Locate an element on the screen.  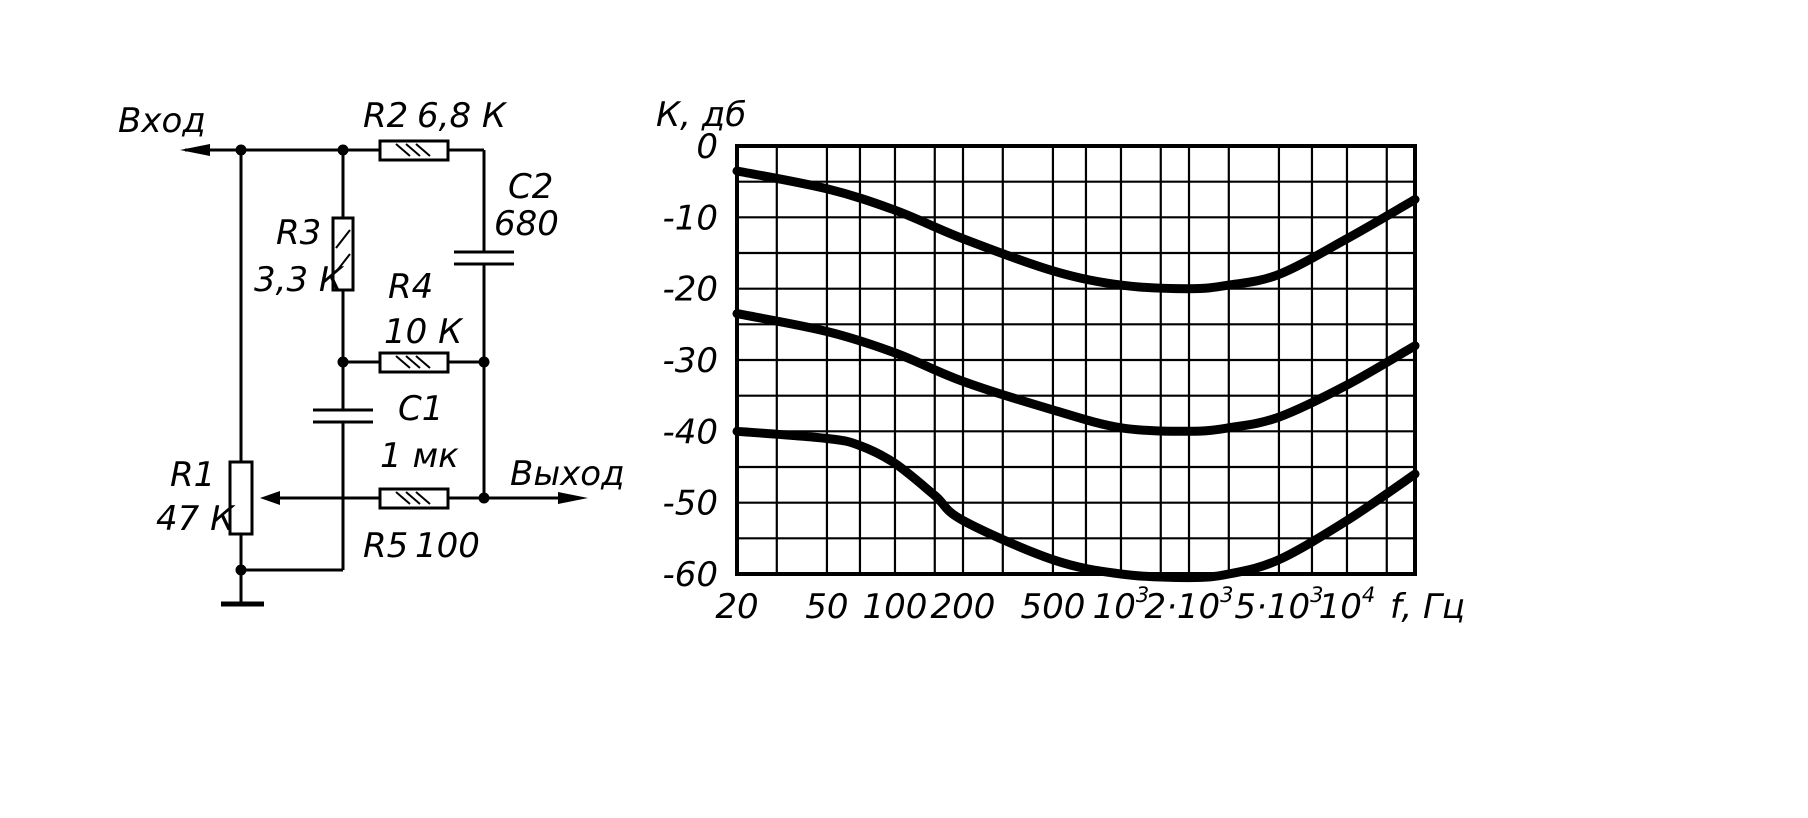
y-tick-label: -30 is located at coordinates (690, 361).